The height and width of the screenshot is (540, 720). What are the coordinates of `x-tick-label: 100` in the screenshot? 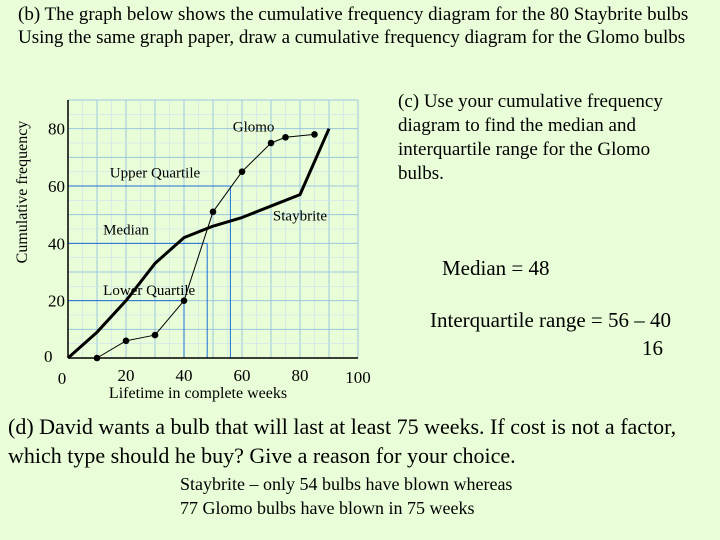 It's located at (358, 377).